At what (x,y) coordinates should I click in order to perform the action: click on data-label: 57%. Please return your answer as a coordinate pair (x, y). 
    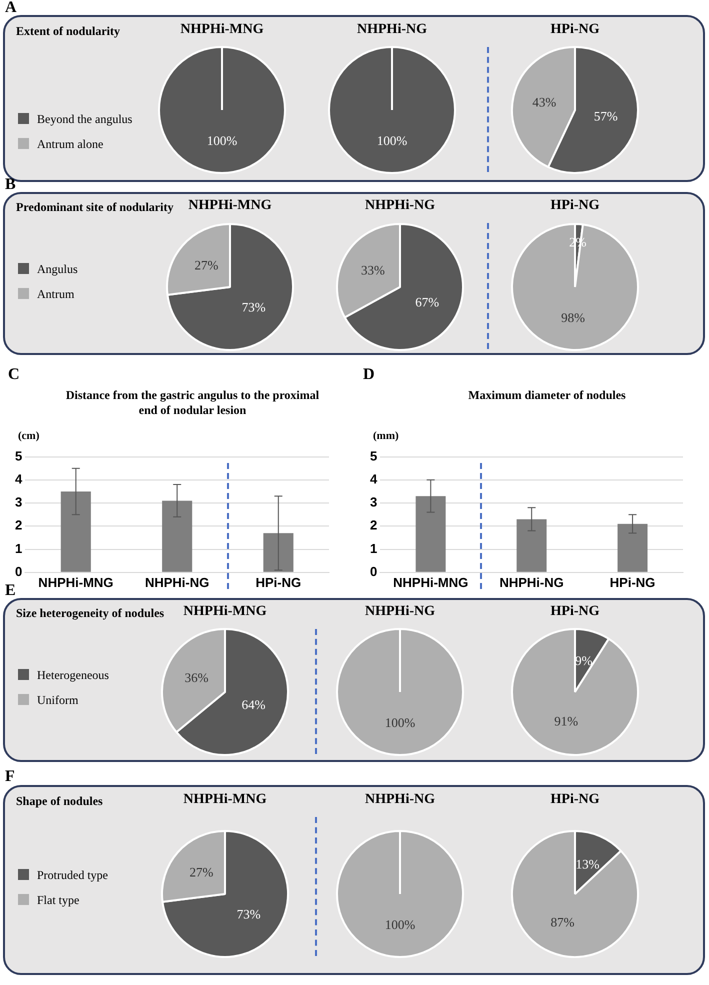
    Looking at the image, I should click on (606, 116).